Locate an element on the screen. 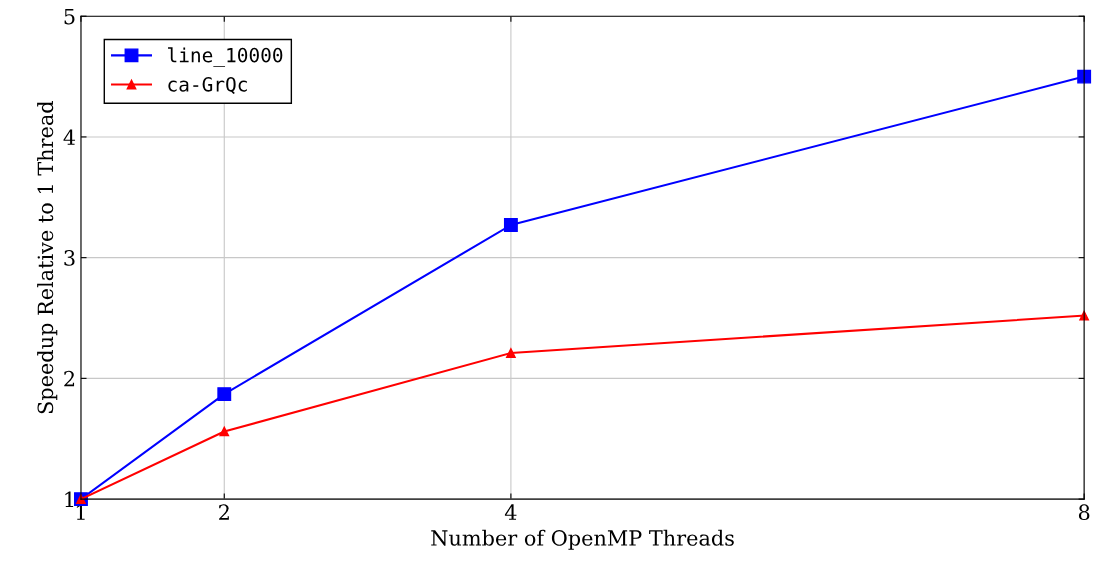 The image size is (1094, 579). y-tick-label: 1 is located at coordinates (69, 499).